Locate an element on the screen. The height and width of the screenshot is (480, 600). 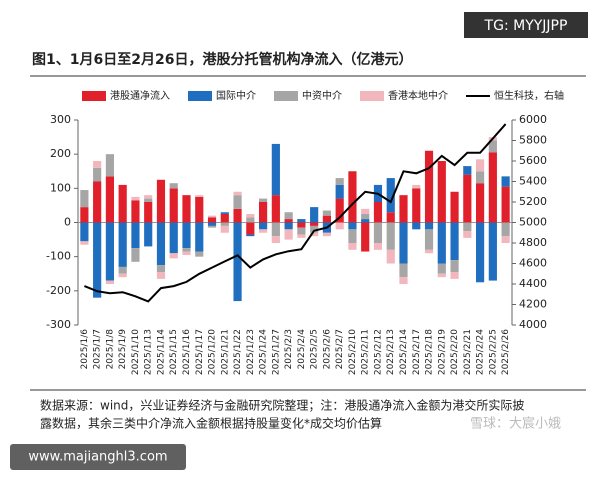
y-tick-label: -100 is located at coordinates (58, 256).